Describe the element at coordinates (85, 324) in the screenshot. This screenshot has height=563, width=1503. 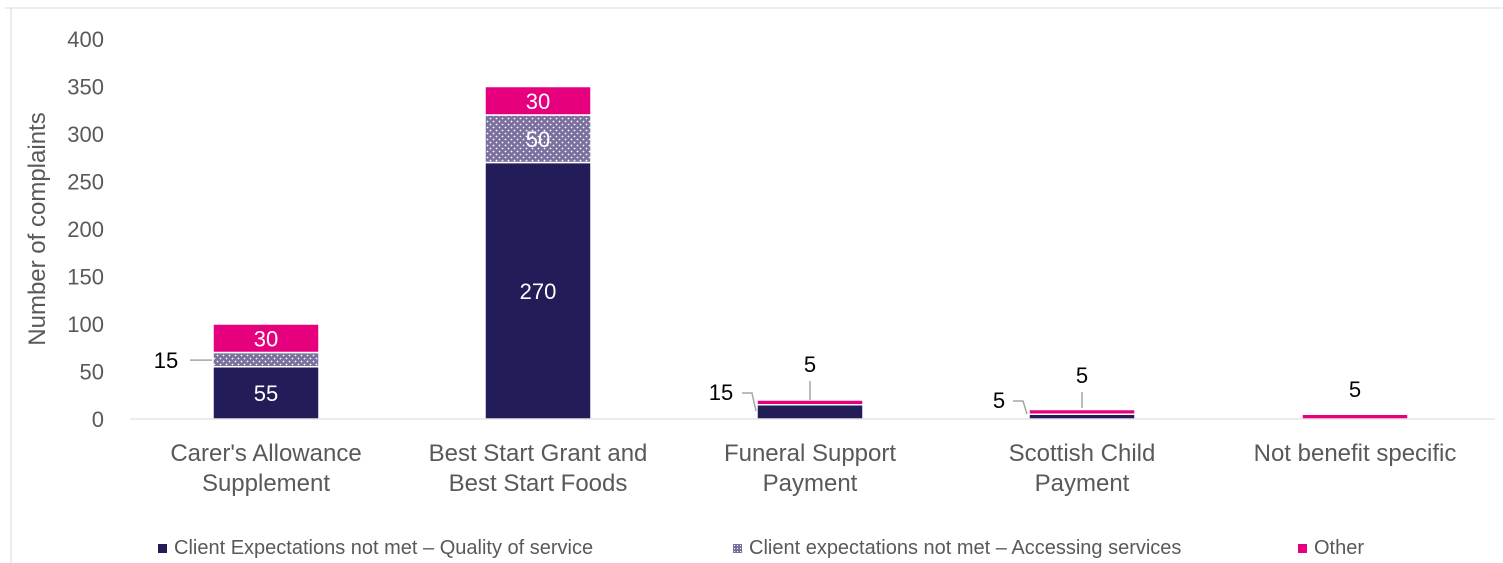
I see `y-tick-label: 100` at that location.